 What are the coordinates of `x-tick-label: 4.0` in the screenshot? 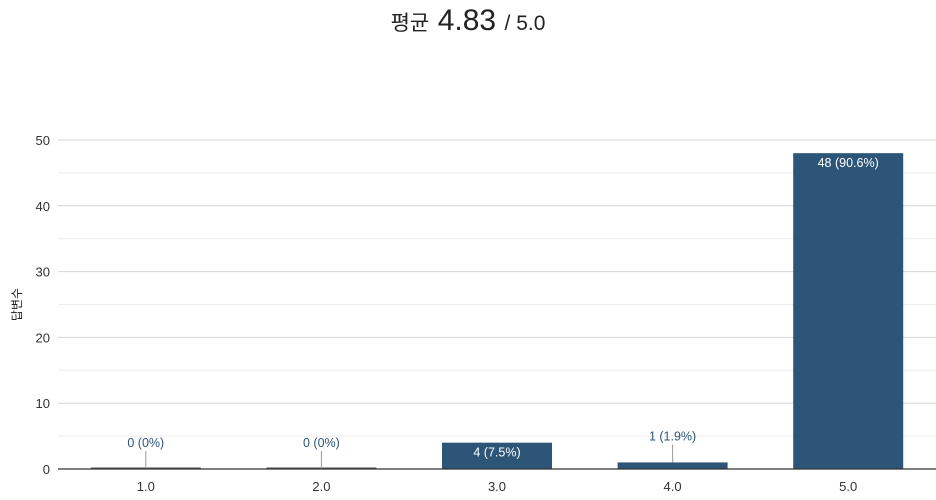 It's located at (673, 486).